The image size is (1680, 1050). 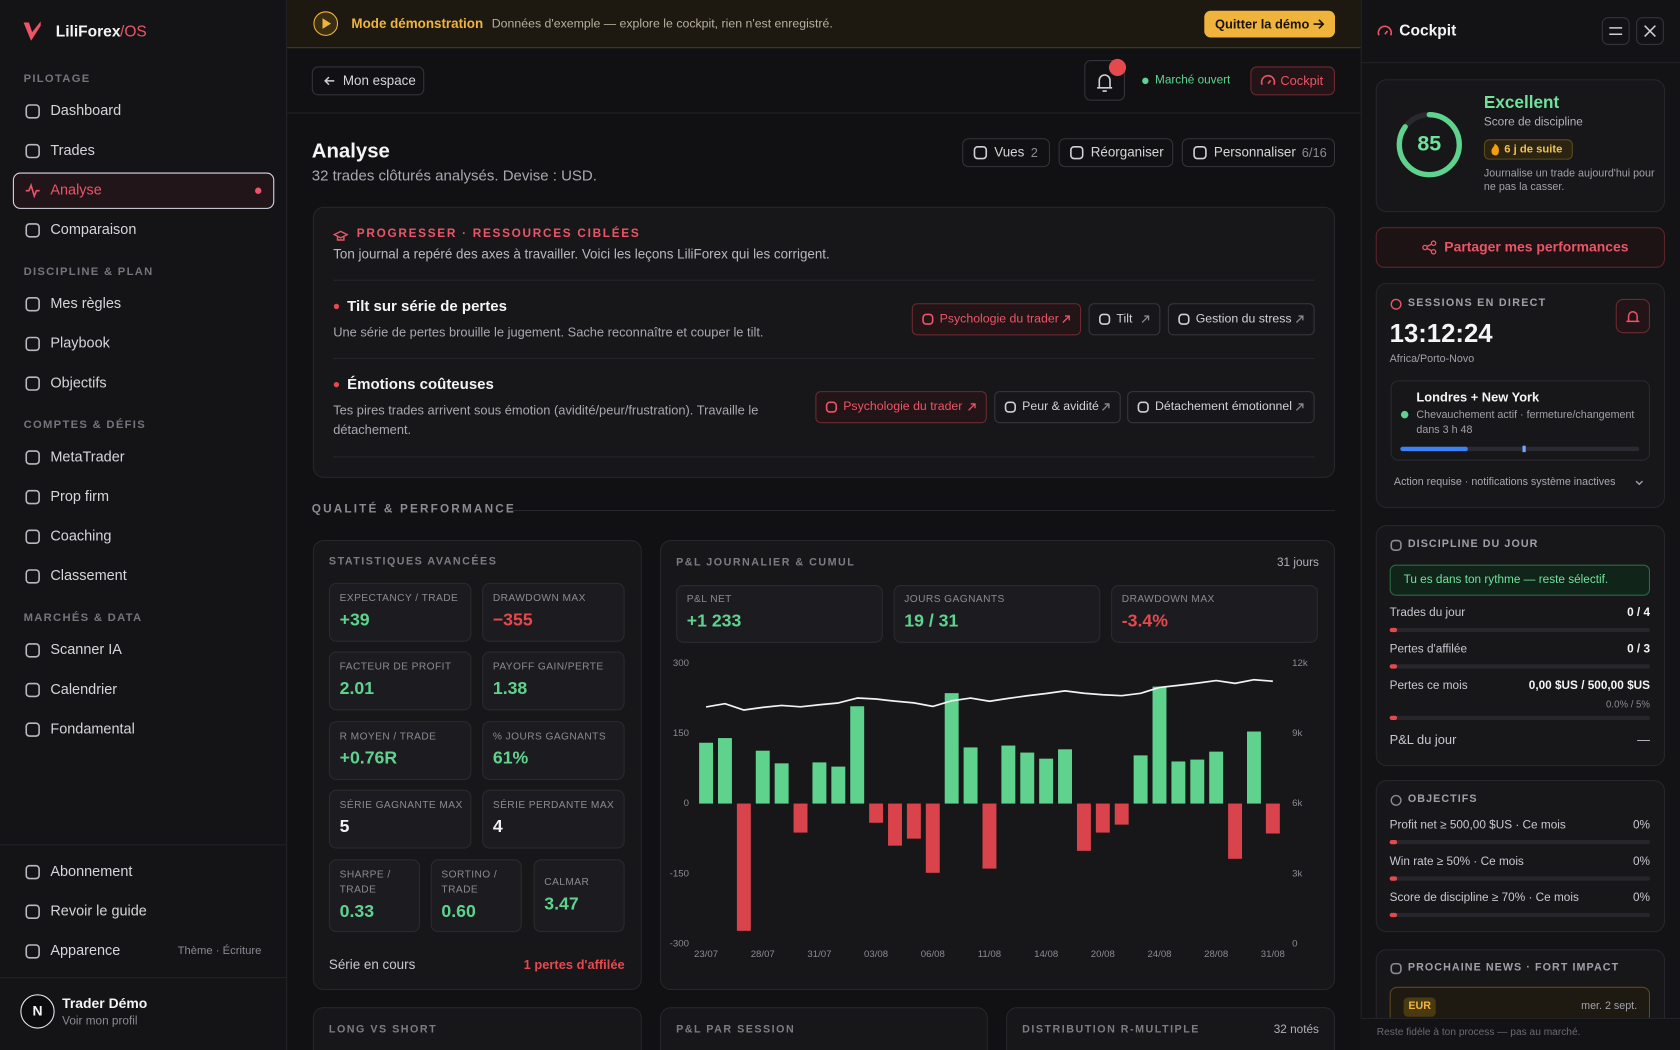 What do you see at coordinates (91, 871) in the screenshot?
I see `nav-item: Abonnement` at bounding box center [91, 871].